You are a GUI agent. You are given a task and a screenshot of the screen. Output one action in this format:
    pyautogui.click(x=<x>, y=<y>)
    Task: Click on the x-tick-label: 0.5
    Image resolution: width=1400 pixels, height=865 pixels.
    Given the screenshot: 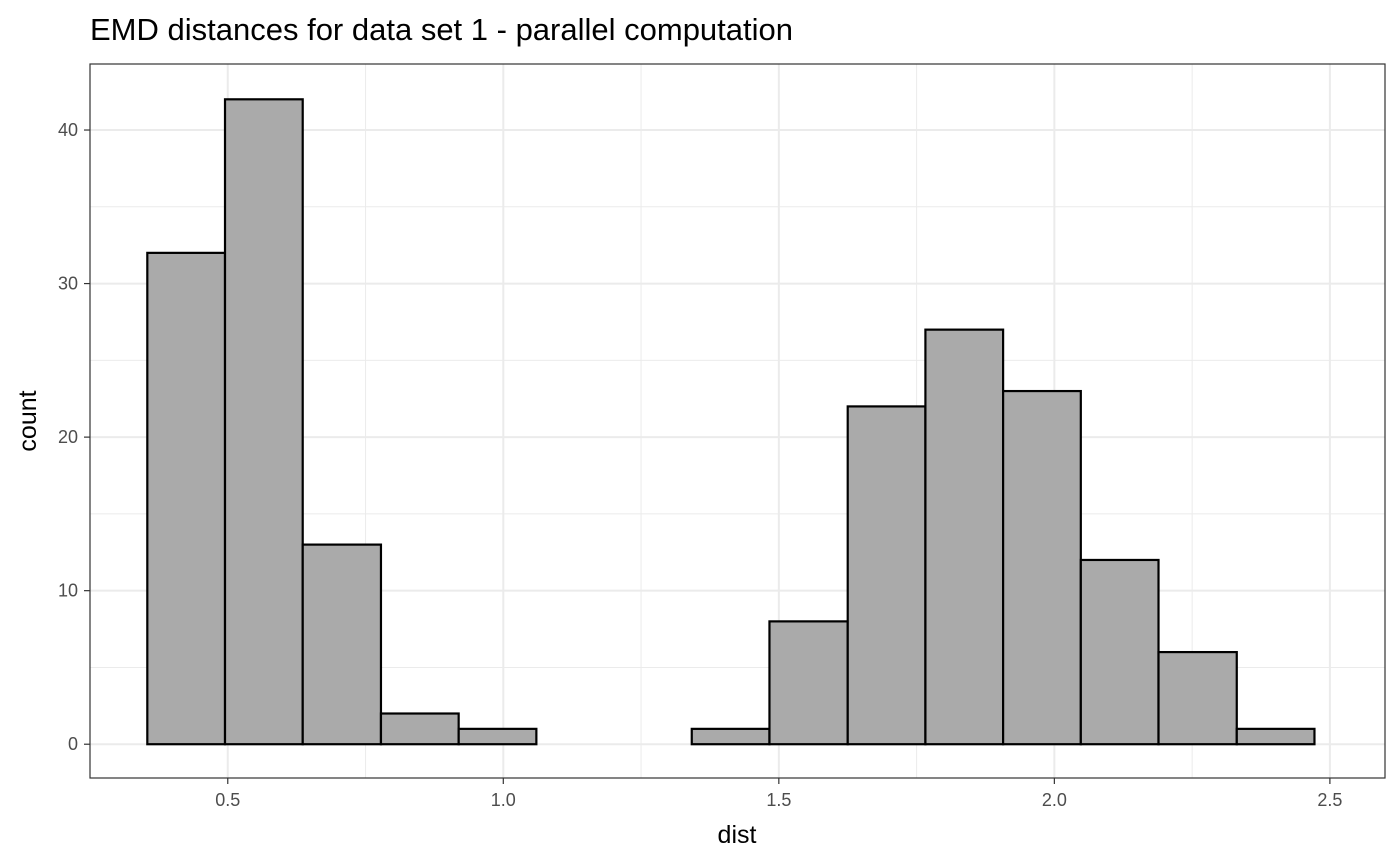 What is the action you would take?
    pyautogui.click(x=227, y=800)
    